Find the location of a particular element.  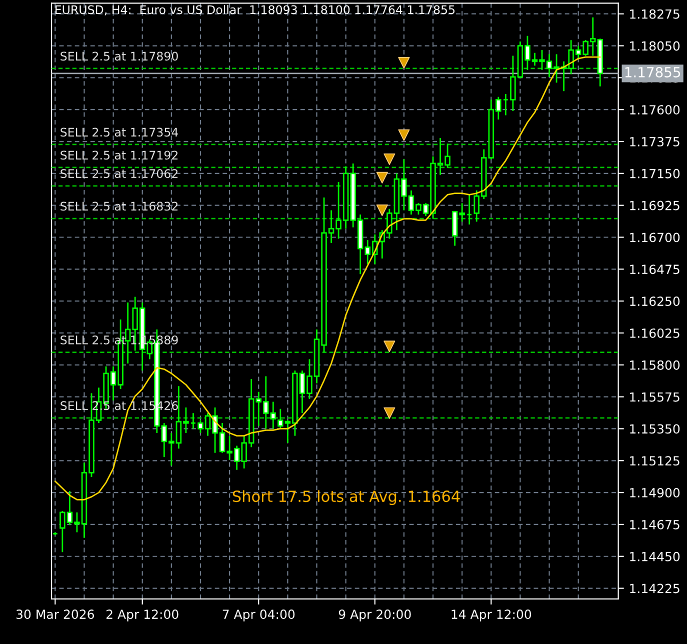

ref-line-label: SELL 2.5 at 1.17192 is located at coordinates (119, 155).